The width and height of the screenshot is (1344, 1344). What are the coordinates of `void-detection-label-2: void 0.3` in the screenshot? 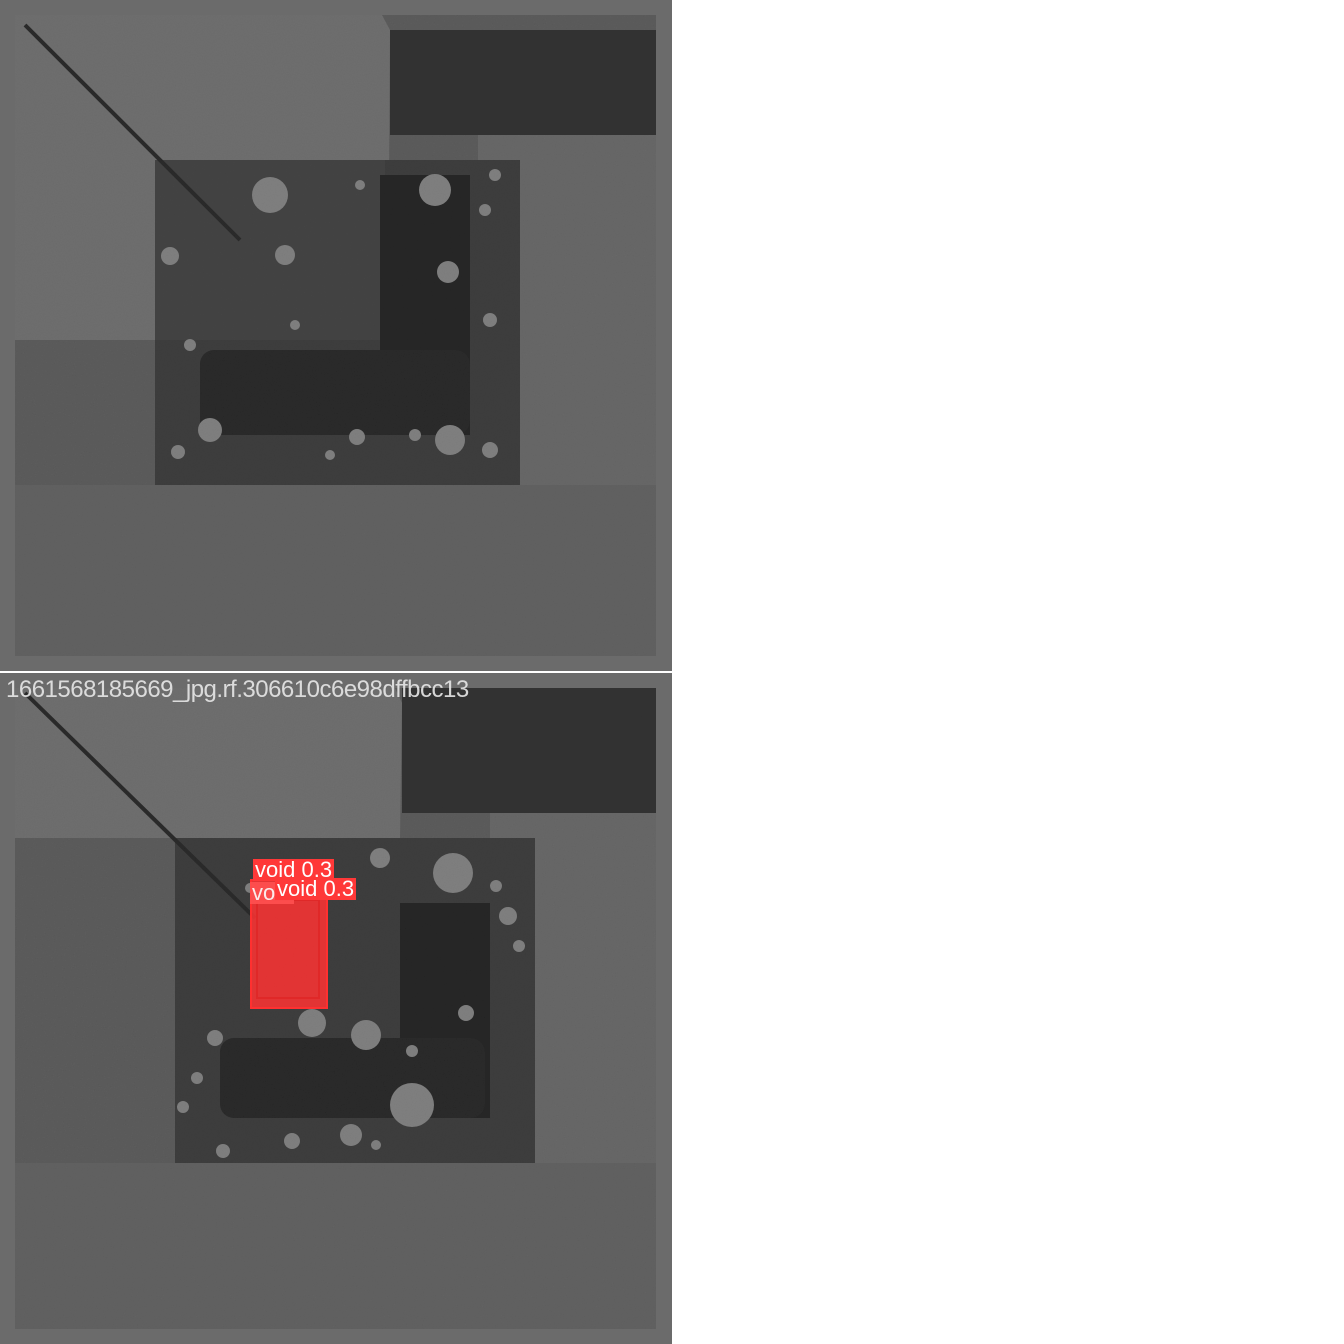 It's located at (316, 888).